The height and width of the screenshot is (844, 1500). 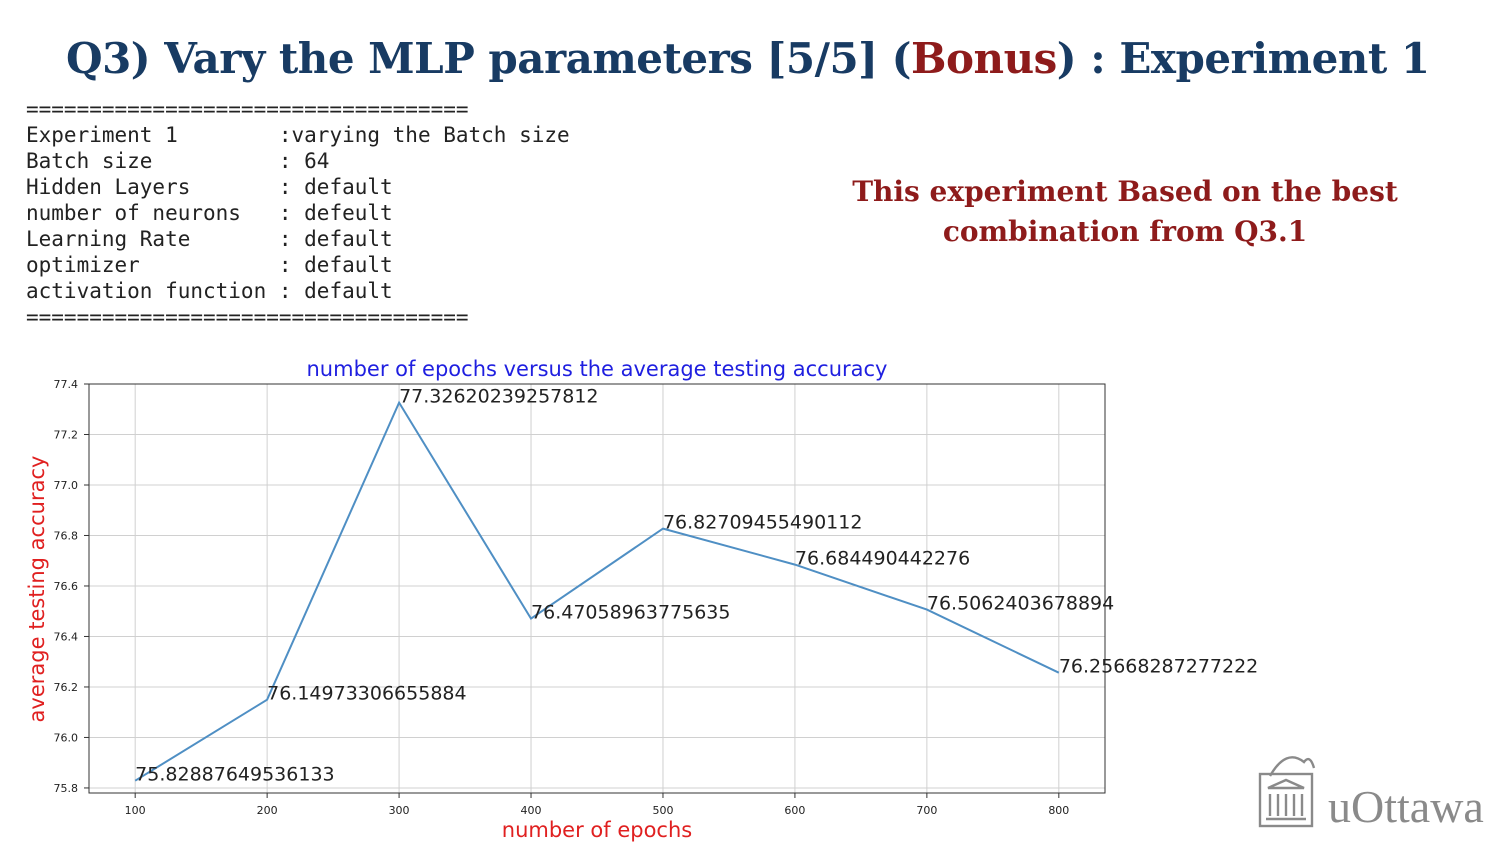 I want to click on console-key: number of neurons, so click(x=152, y=213).